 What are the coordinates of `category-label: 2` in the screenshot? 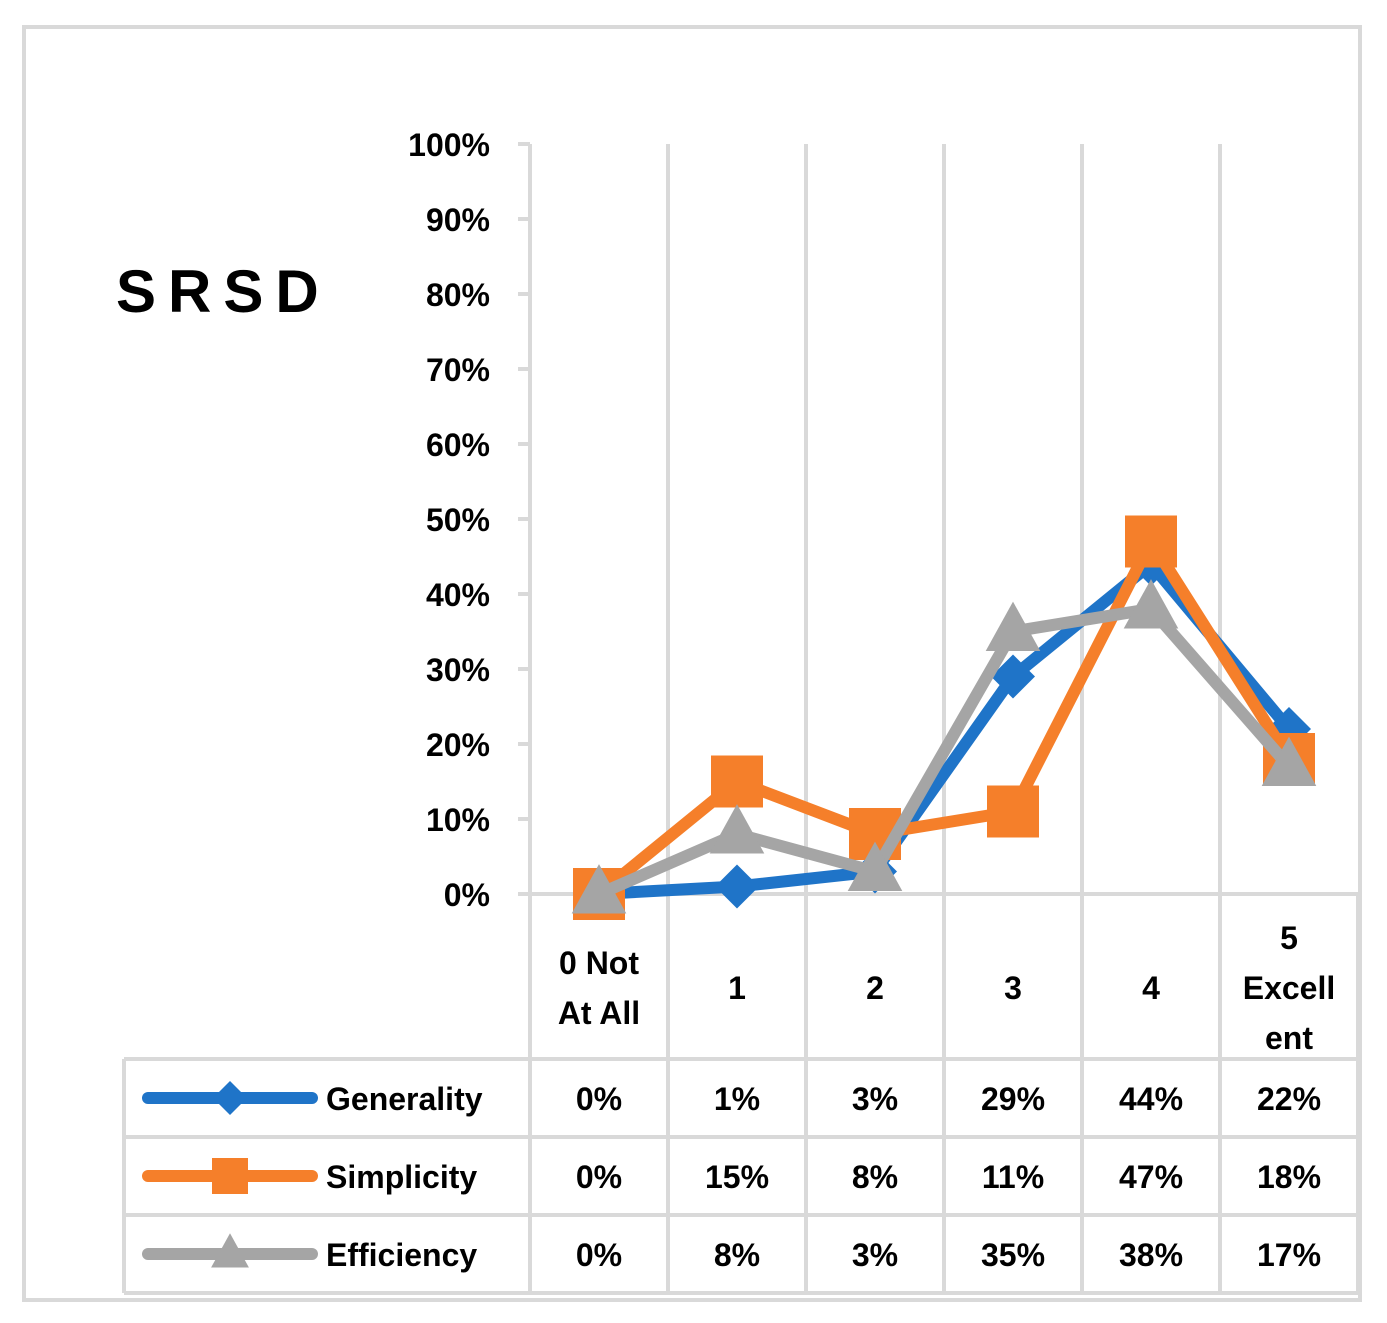 It's located at (875, 988).